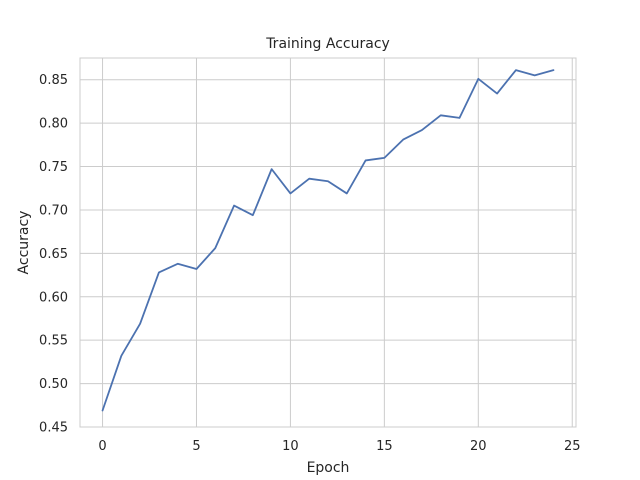 This screenshot has width=640, height=480. What do you see at coordinates (384, 446) in the screenshot?
I see `x-tick-label: 15` at bounding box center [384, 446].